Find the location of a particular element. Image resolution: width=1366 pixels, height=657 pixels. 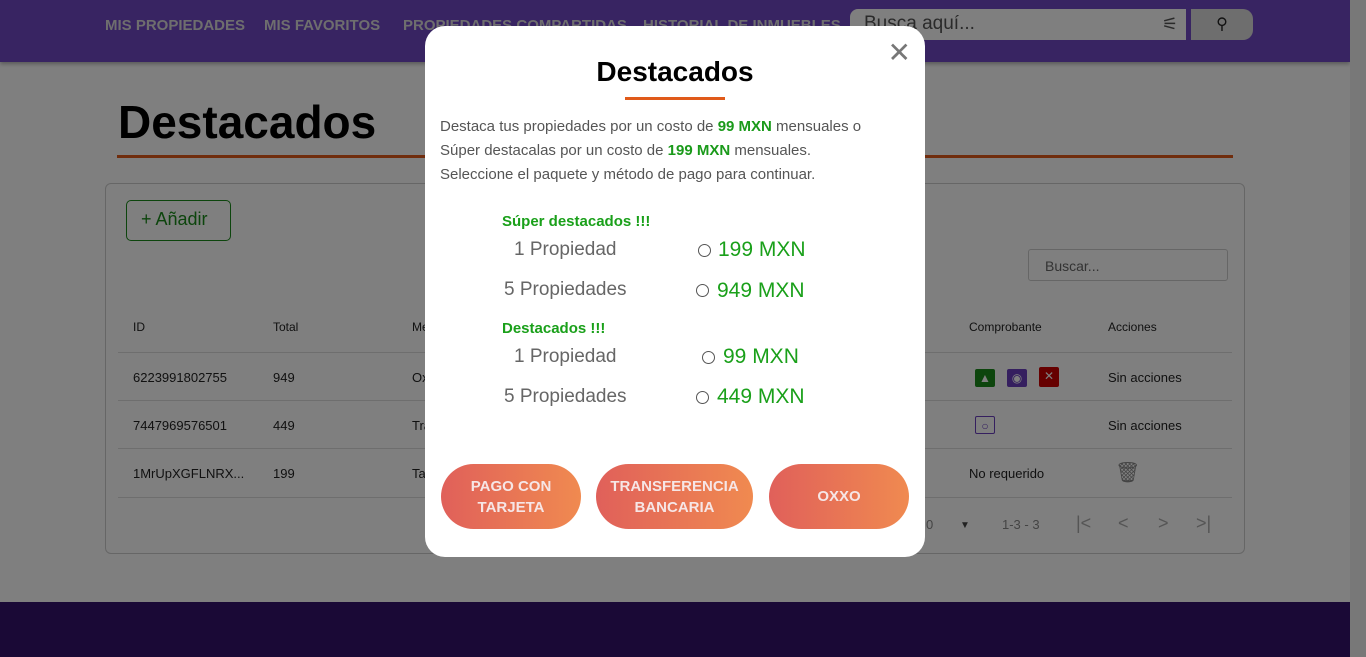

normal-title: Destacados !!! is located at coordinates (554, 328).